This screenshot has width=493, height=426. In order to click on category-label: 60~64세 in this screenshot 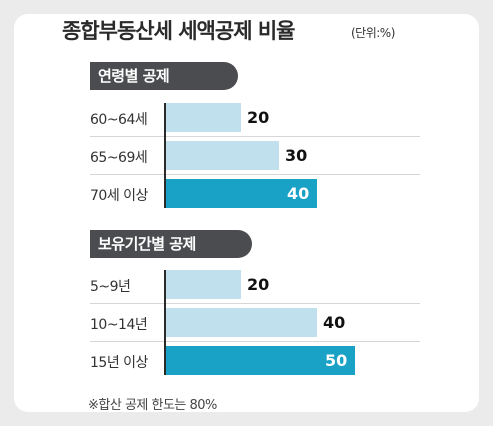, I will do `click(119, 120)`.